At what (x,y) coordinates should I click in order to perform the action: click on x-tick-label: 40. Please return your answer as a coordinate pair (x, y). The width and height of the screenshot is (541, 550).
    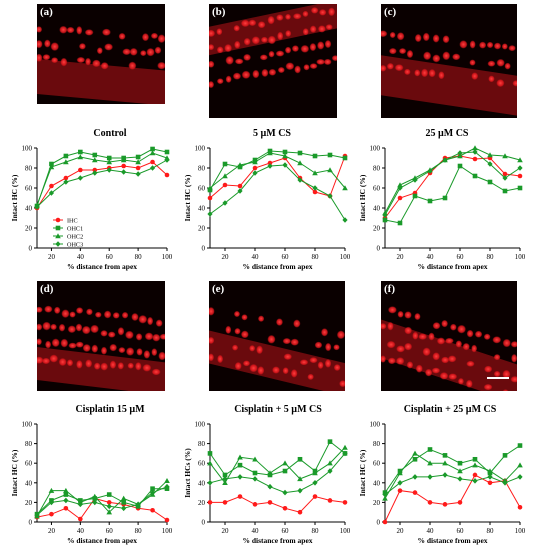
    Looking at the image, I should click on (256, 531).